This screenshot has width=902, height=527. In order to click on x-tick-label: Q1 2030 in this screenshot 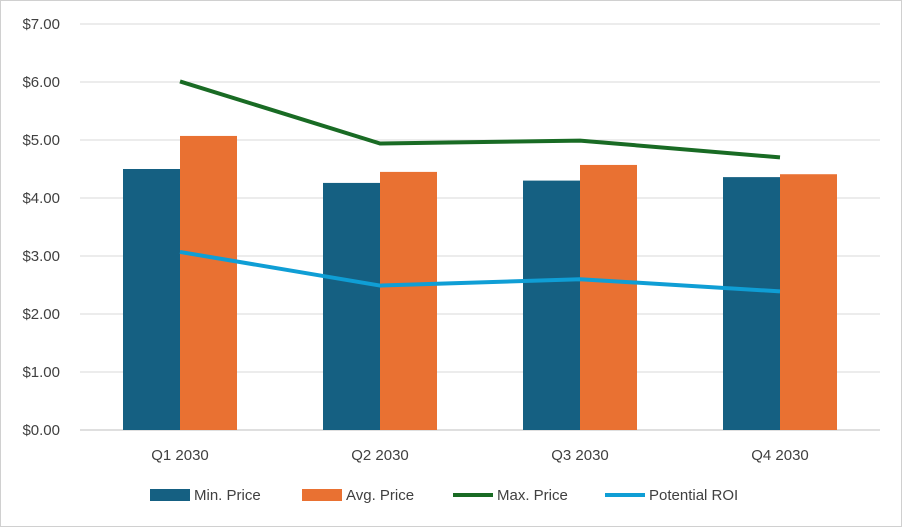, I will do `click(180, 455)`.